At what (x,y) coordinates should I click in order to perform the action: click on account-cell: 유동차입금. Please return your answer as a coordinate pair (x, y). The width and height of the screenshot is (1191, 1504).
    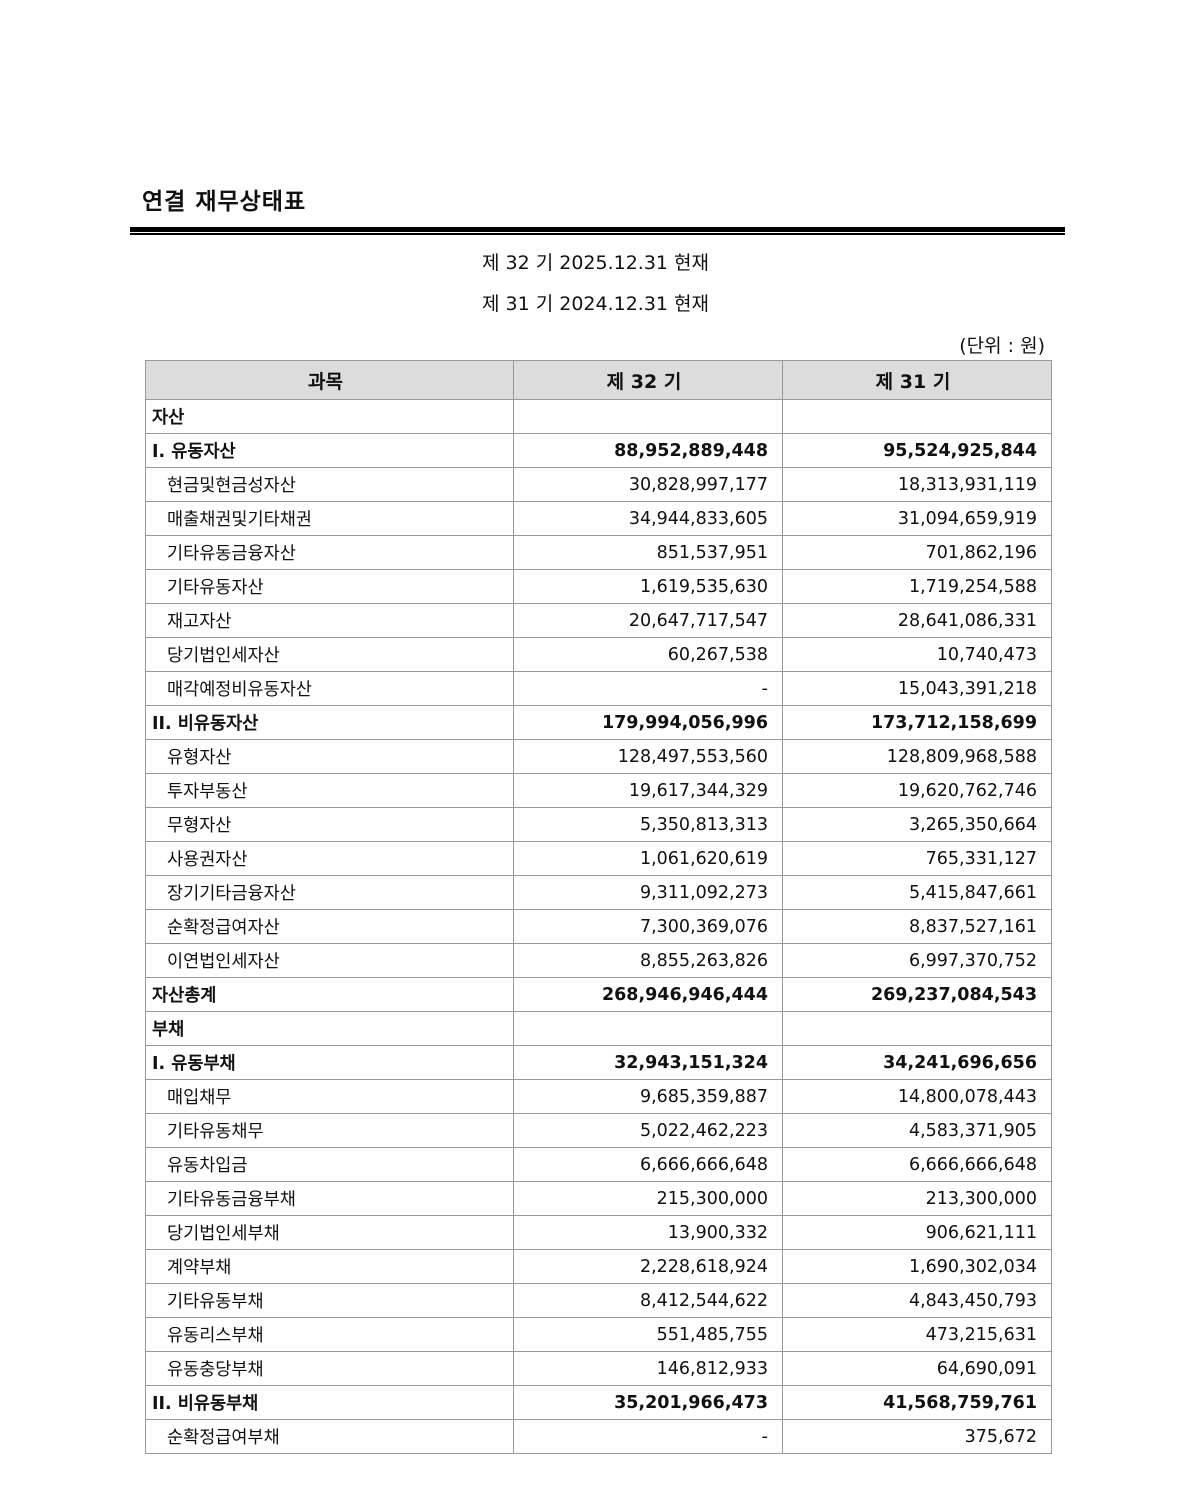
    Looking at the image, I should click on (329, 1164).